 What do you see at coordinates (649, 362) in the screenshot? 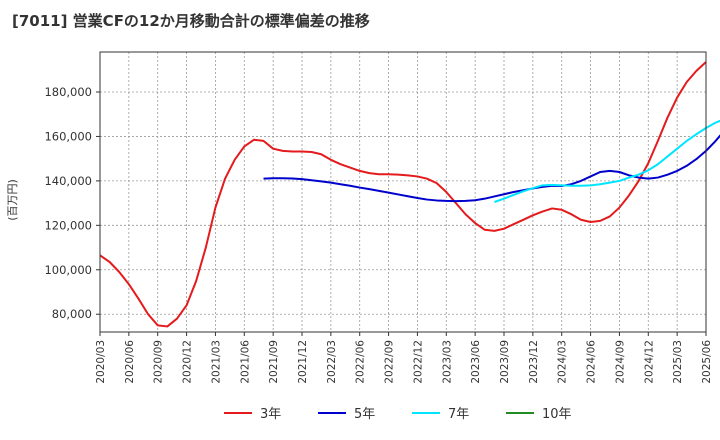
I see `x-tick-label: 2024/12` at bounding box center [649, 362].